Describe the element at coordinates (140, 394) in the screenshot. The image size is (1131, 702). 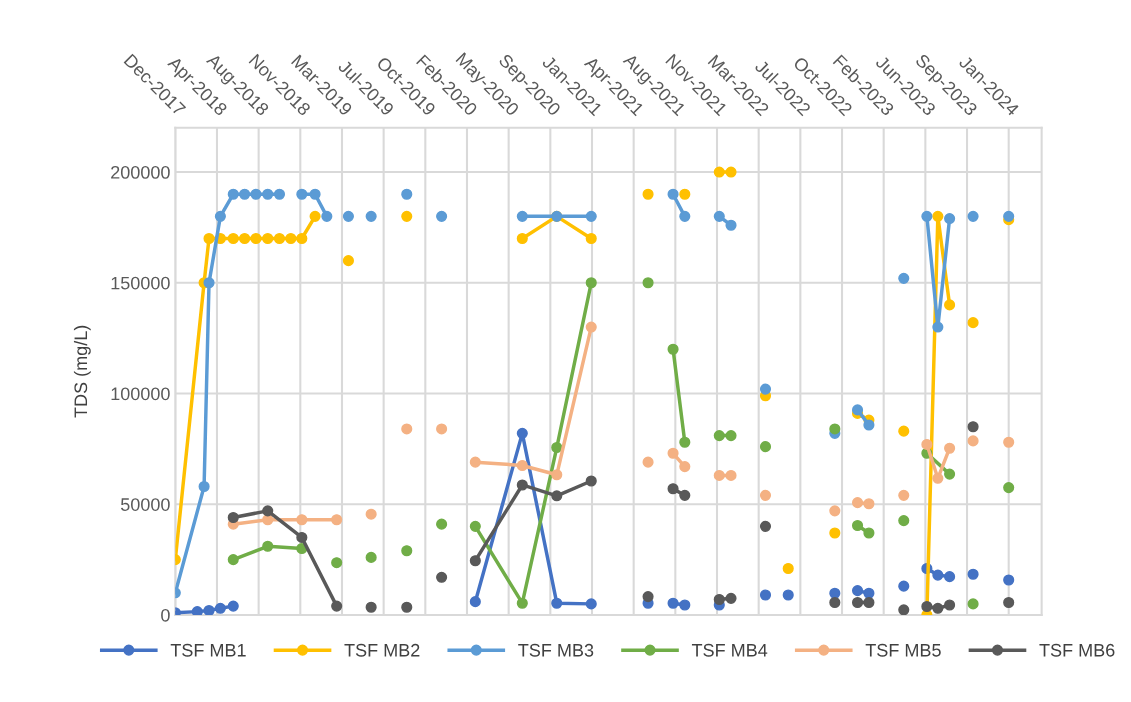
I see `y-tick-label: 100000` at that location.